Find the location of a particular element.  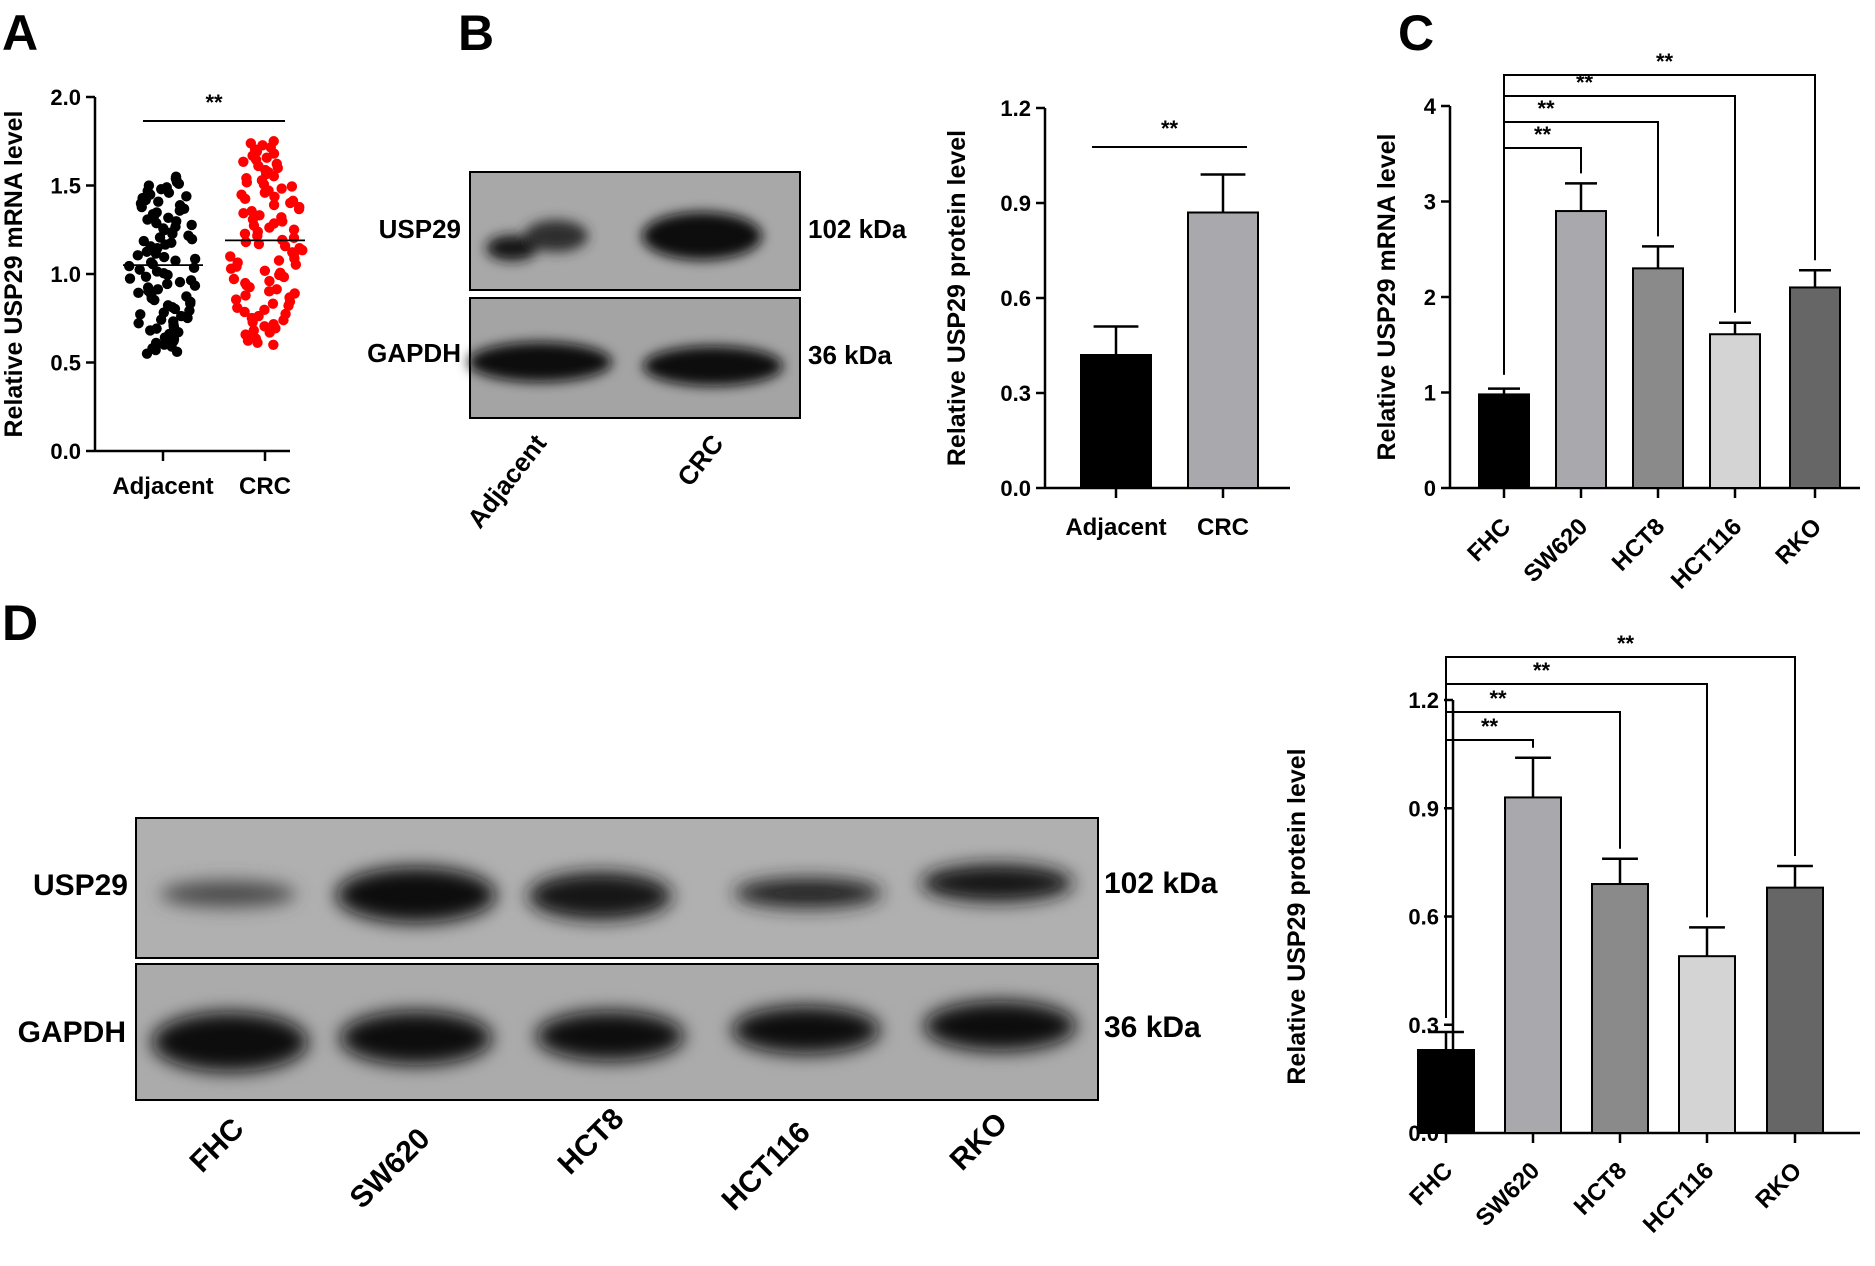

chart-c-sig-label-hct116: ** is located at coordinates (1585, 82).